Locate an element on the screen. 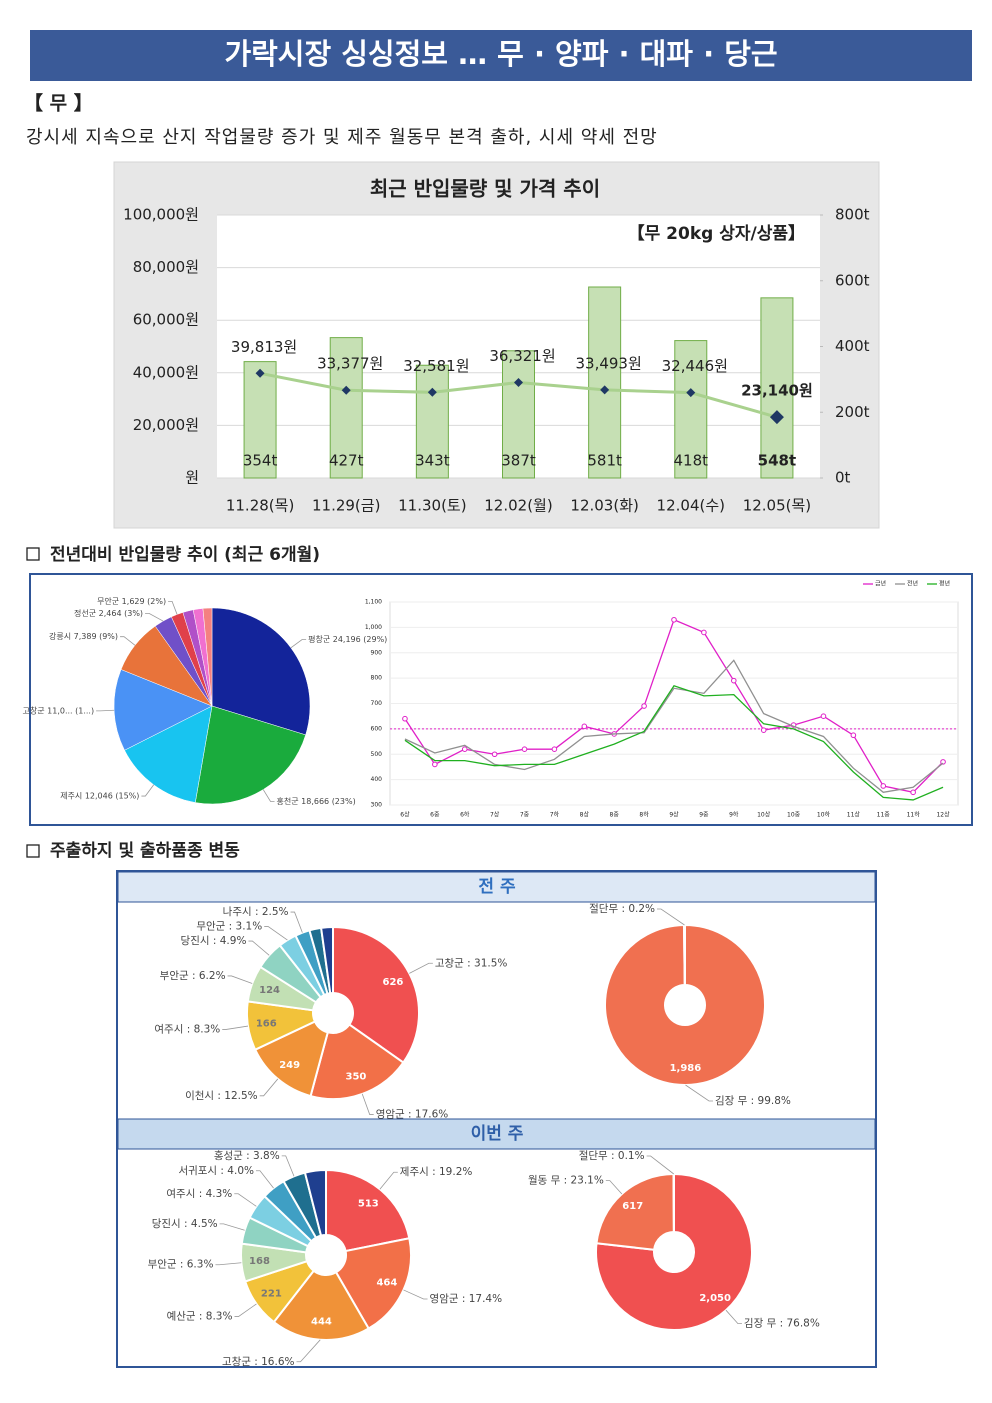  slice-label: 부안군 : 6.3% is located at coordinates (181, 1265).